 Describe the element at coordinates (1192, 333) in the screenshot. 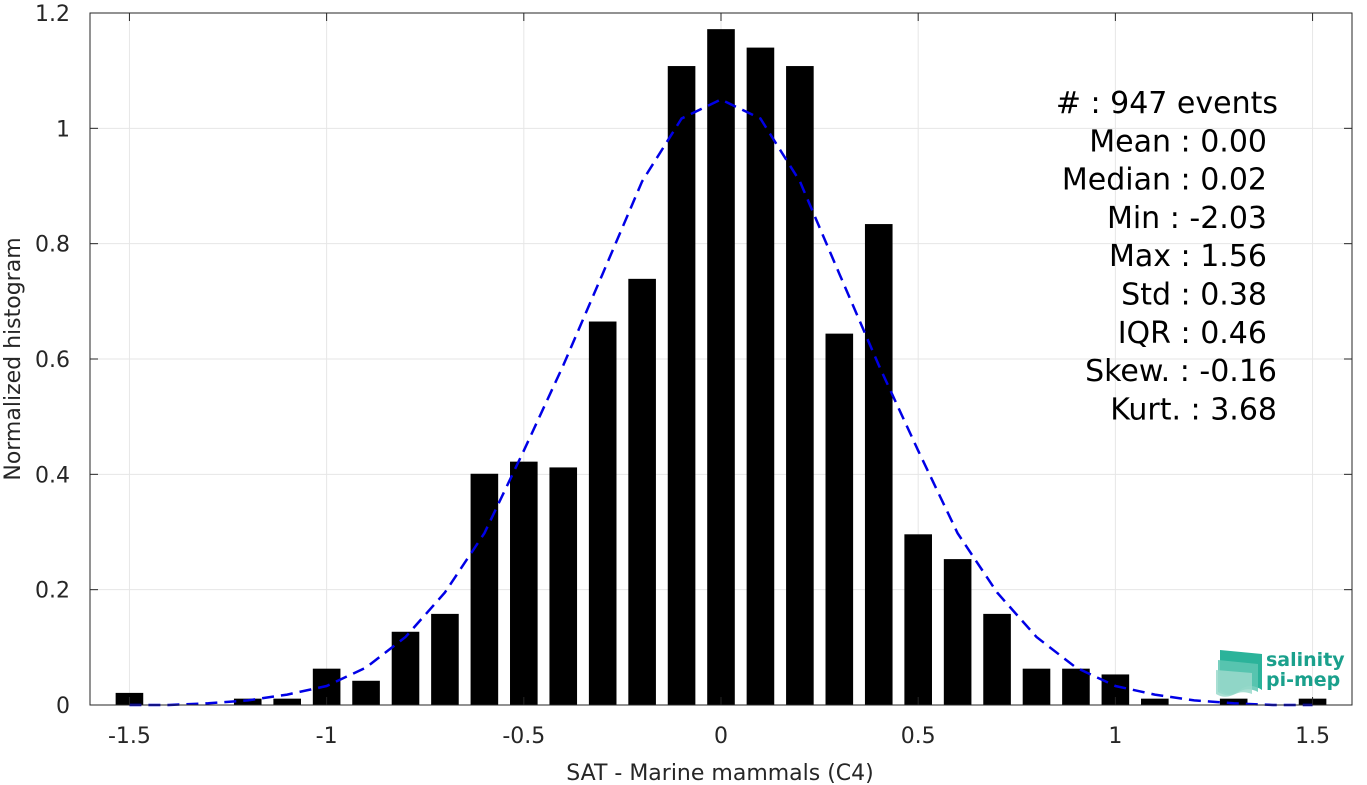

I see `stat-line: IQR : 0.46` at that location.